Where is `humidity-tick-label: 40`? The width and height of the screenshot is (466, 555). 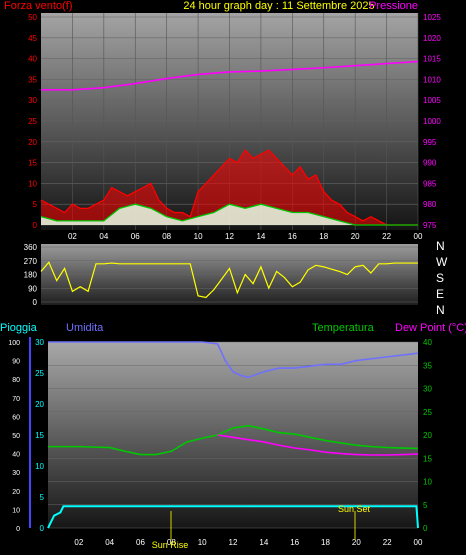 humidity-tick-label: 40 is located at coordinates (16, 455).